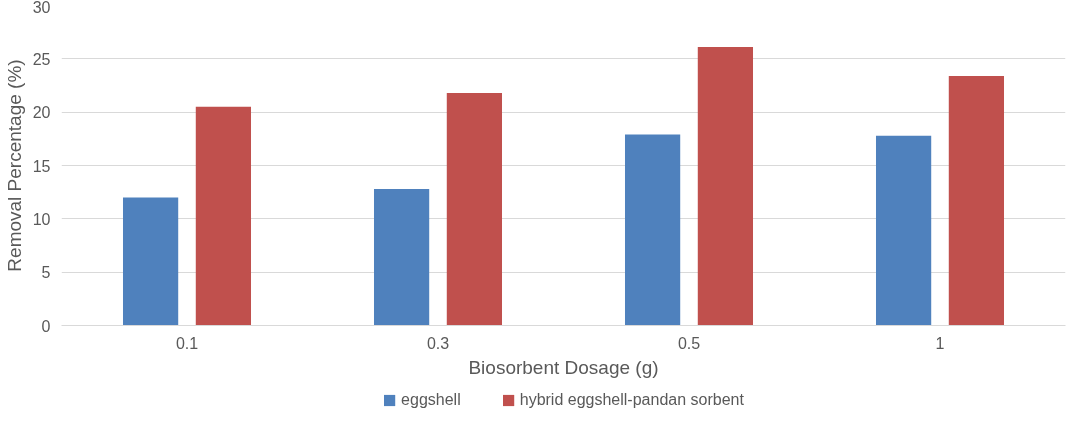 The width and height of the screenshot is (1076, 434). Describe the element at coordinates (940, 343) in the screenshot. I see `x-tick-label: 1` at that location.